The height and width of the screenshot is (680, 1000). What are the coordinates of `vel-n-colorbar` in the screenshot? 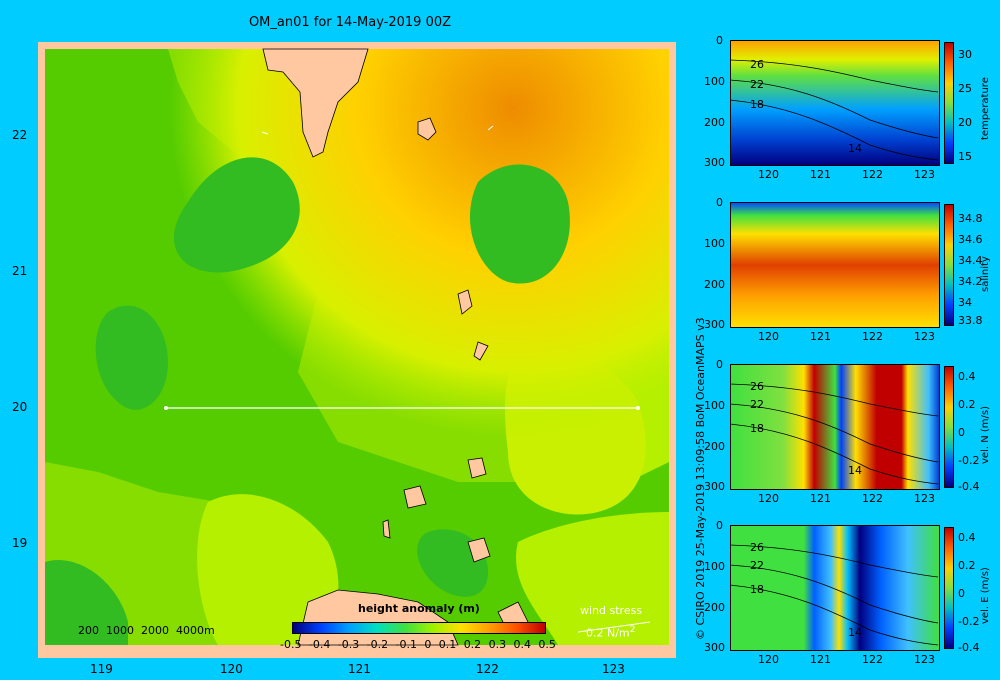 It's located at (949, 427).